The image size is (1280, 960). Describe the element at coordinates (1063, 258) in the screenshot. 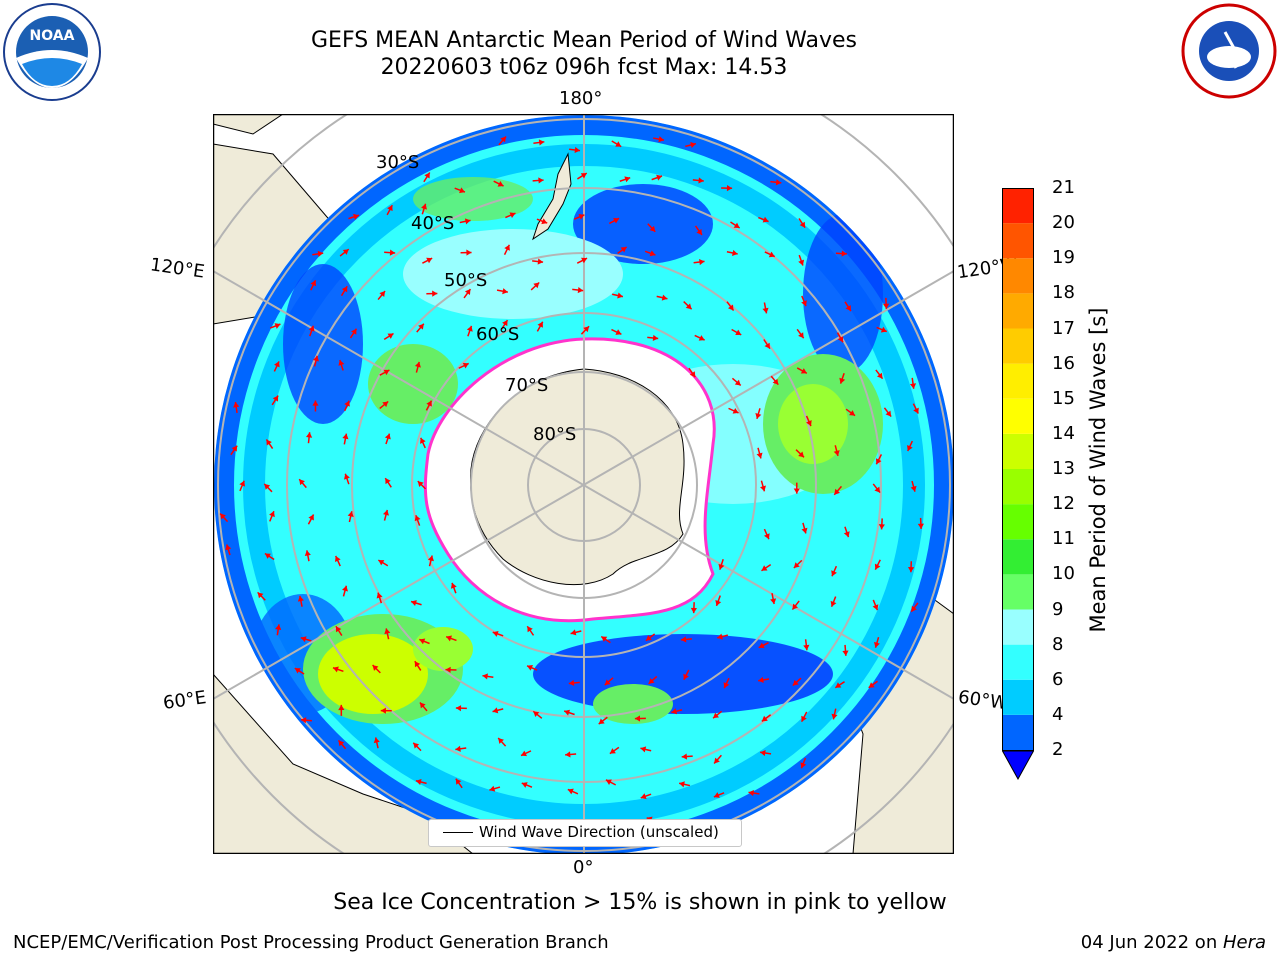

I see `colorbar-tick-label: 19` at that location.